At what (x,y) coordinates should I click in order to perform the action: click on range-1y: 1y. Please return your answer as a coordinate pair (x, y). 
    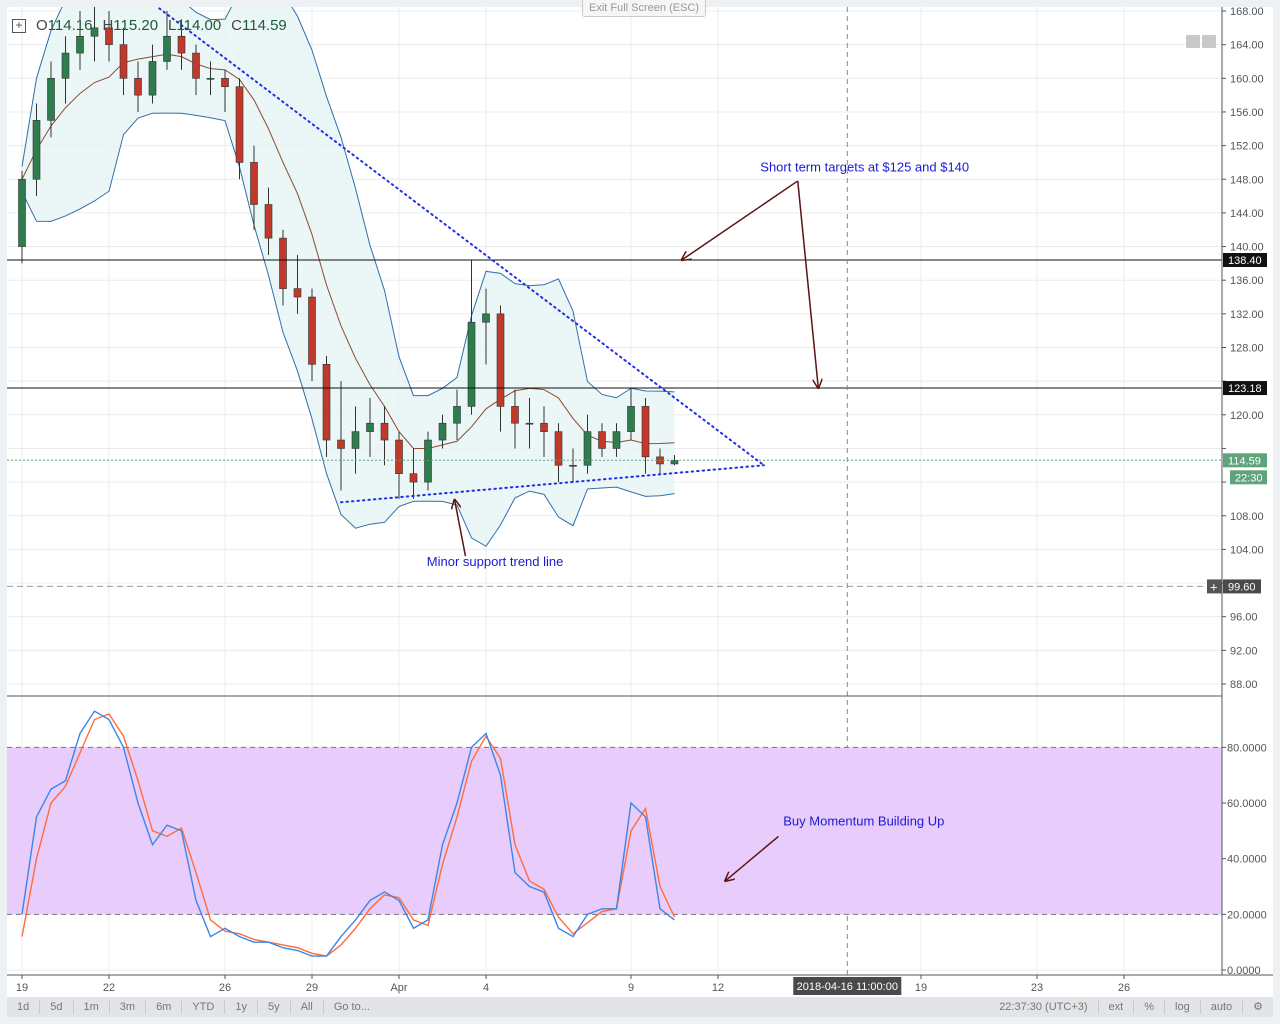
    Looking at the image, I should click on (241, 1007).